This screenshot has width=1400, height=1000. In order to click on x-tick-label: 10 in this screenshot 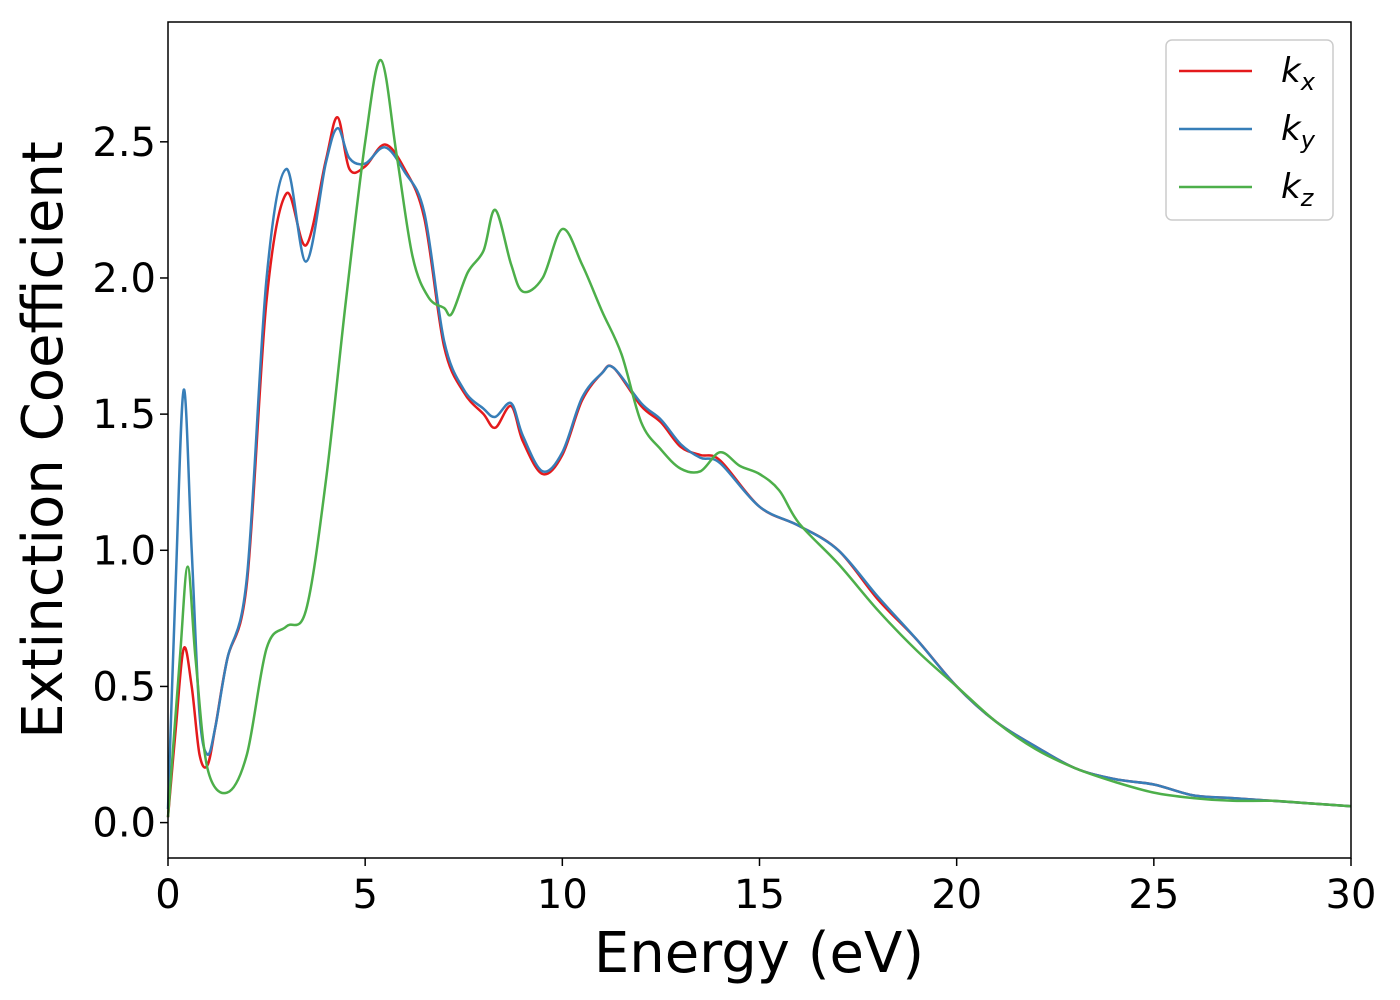, I will do `click(562, 895)`.